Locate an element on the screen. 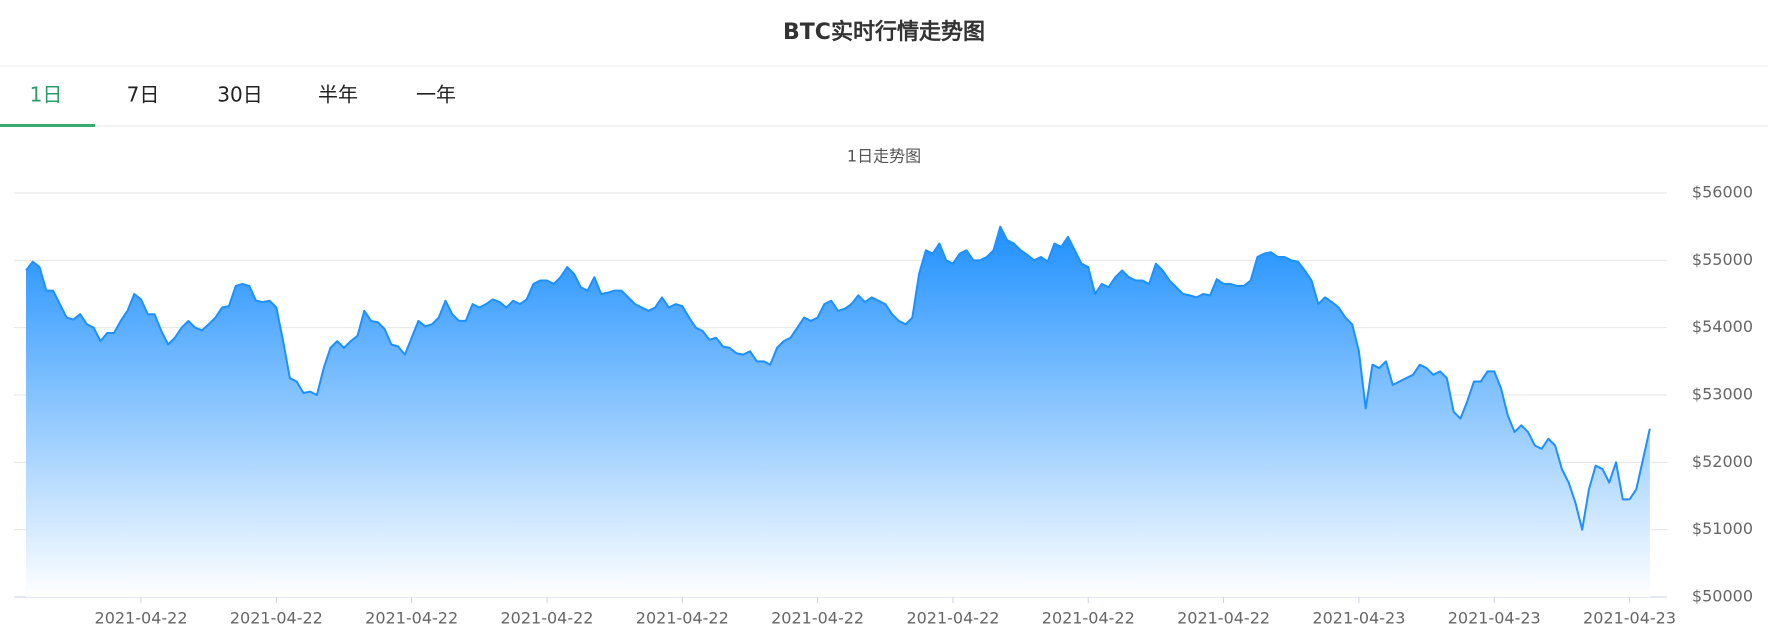  y-tick-label: $50000 is located at coordinates (1722, 596).